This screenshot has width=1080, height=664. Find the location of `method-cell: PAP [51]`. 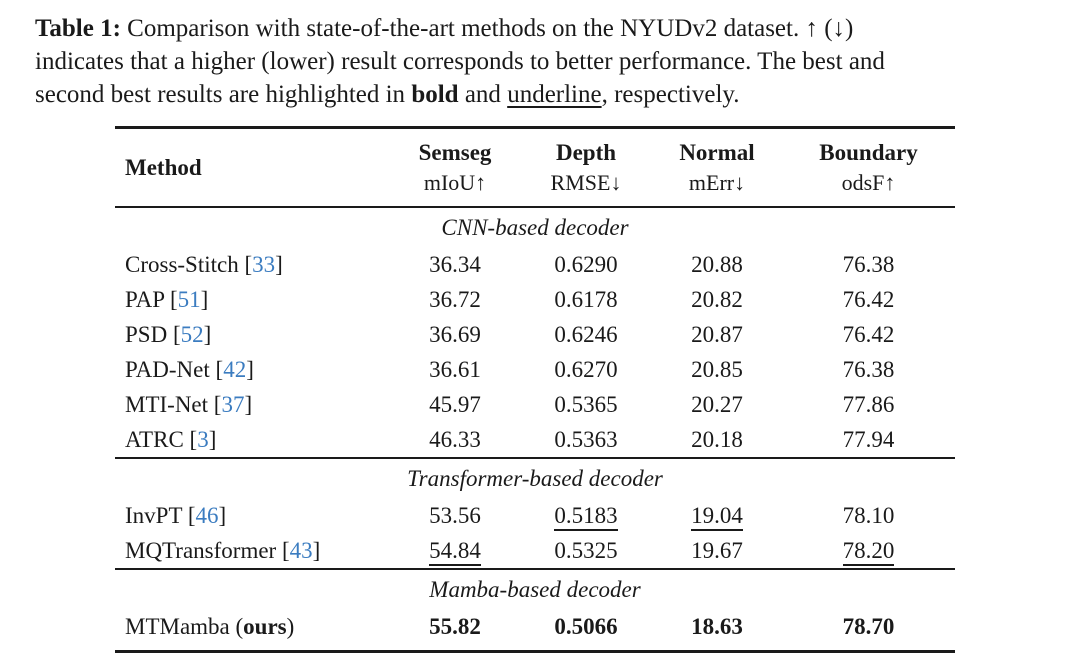

method-cell: PAP [51] is located at coordinates (252, 299).